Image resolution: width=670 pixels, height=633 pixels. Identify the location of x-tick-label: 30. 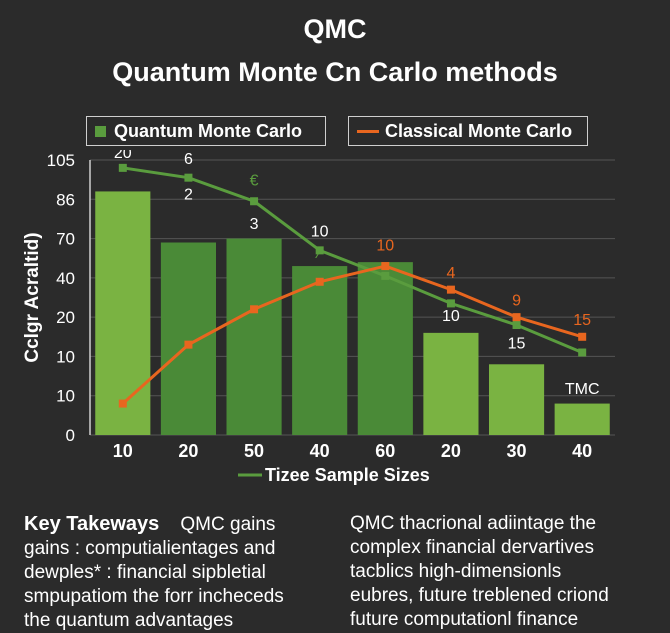
(517, 451).